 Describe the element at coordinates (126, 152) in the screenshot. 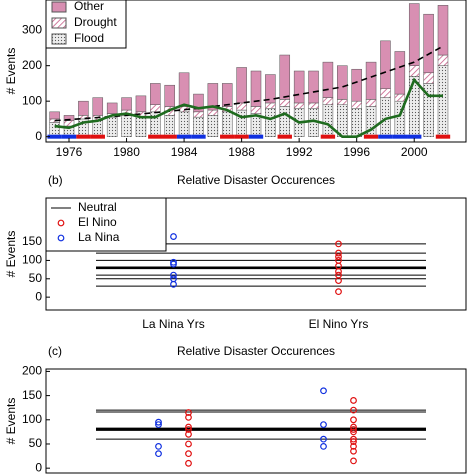

I see `x-tick-label: 1980` at that location.